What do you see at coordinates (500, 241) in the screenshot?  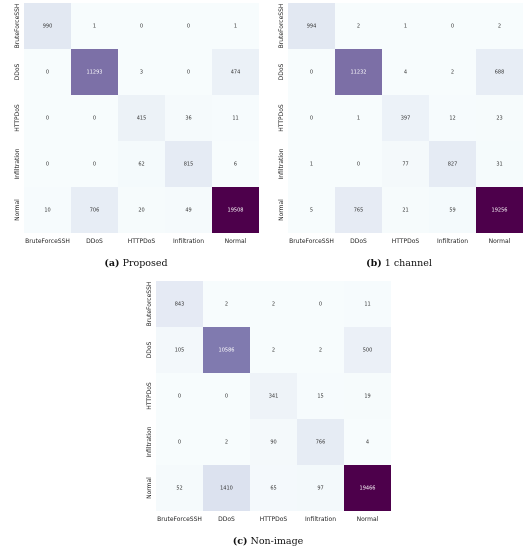 I see `x-tick-label-normal: Normal` at bounding box center [500, 241].